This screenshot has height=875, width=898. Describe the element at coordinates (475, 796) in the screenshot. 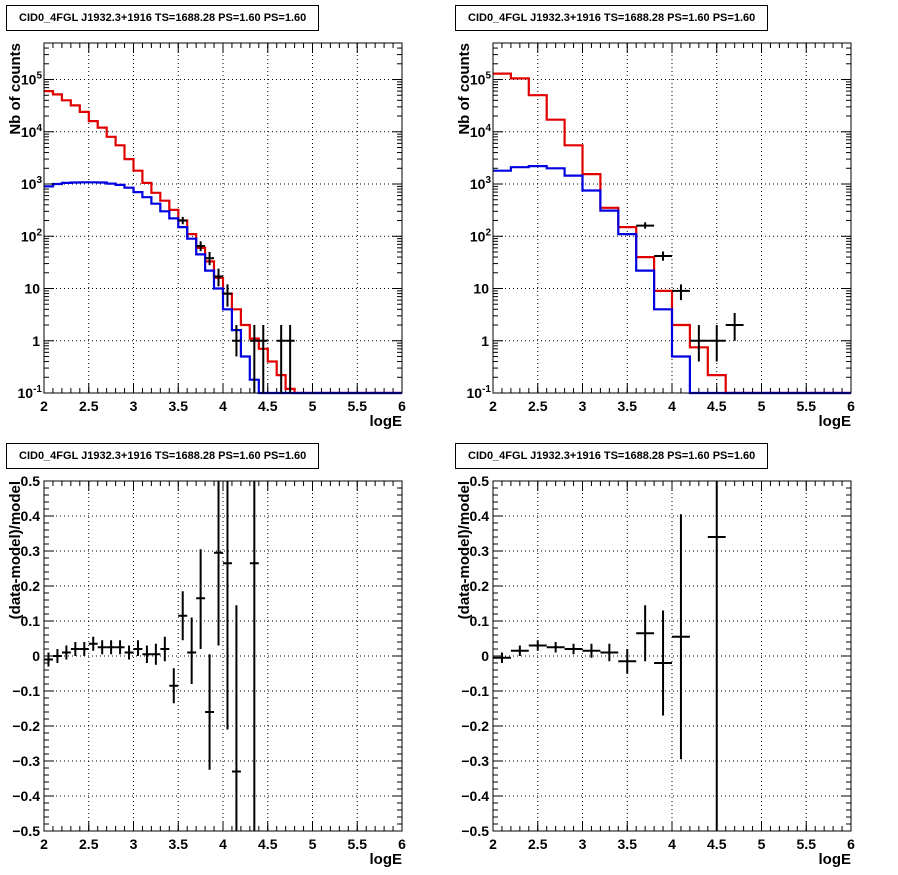

I see `y-tick-label: −0.4` at that location.